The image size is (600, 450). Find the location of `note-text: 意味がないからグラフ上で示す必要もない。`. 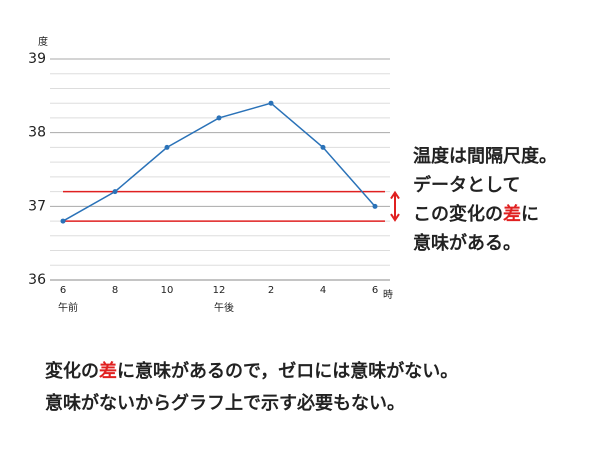

note-text: 意味がないからグラフ上で示す必要もない。 is located at coordinates (225, 403).